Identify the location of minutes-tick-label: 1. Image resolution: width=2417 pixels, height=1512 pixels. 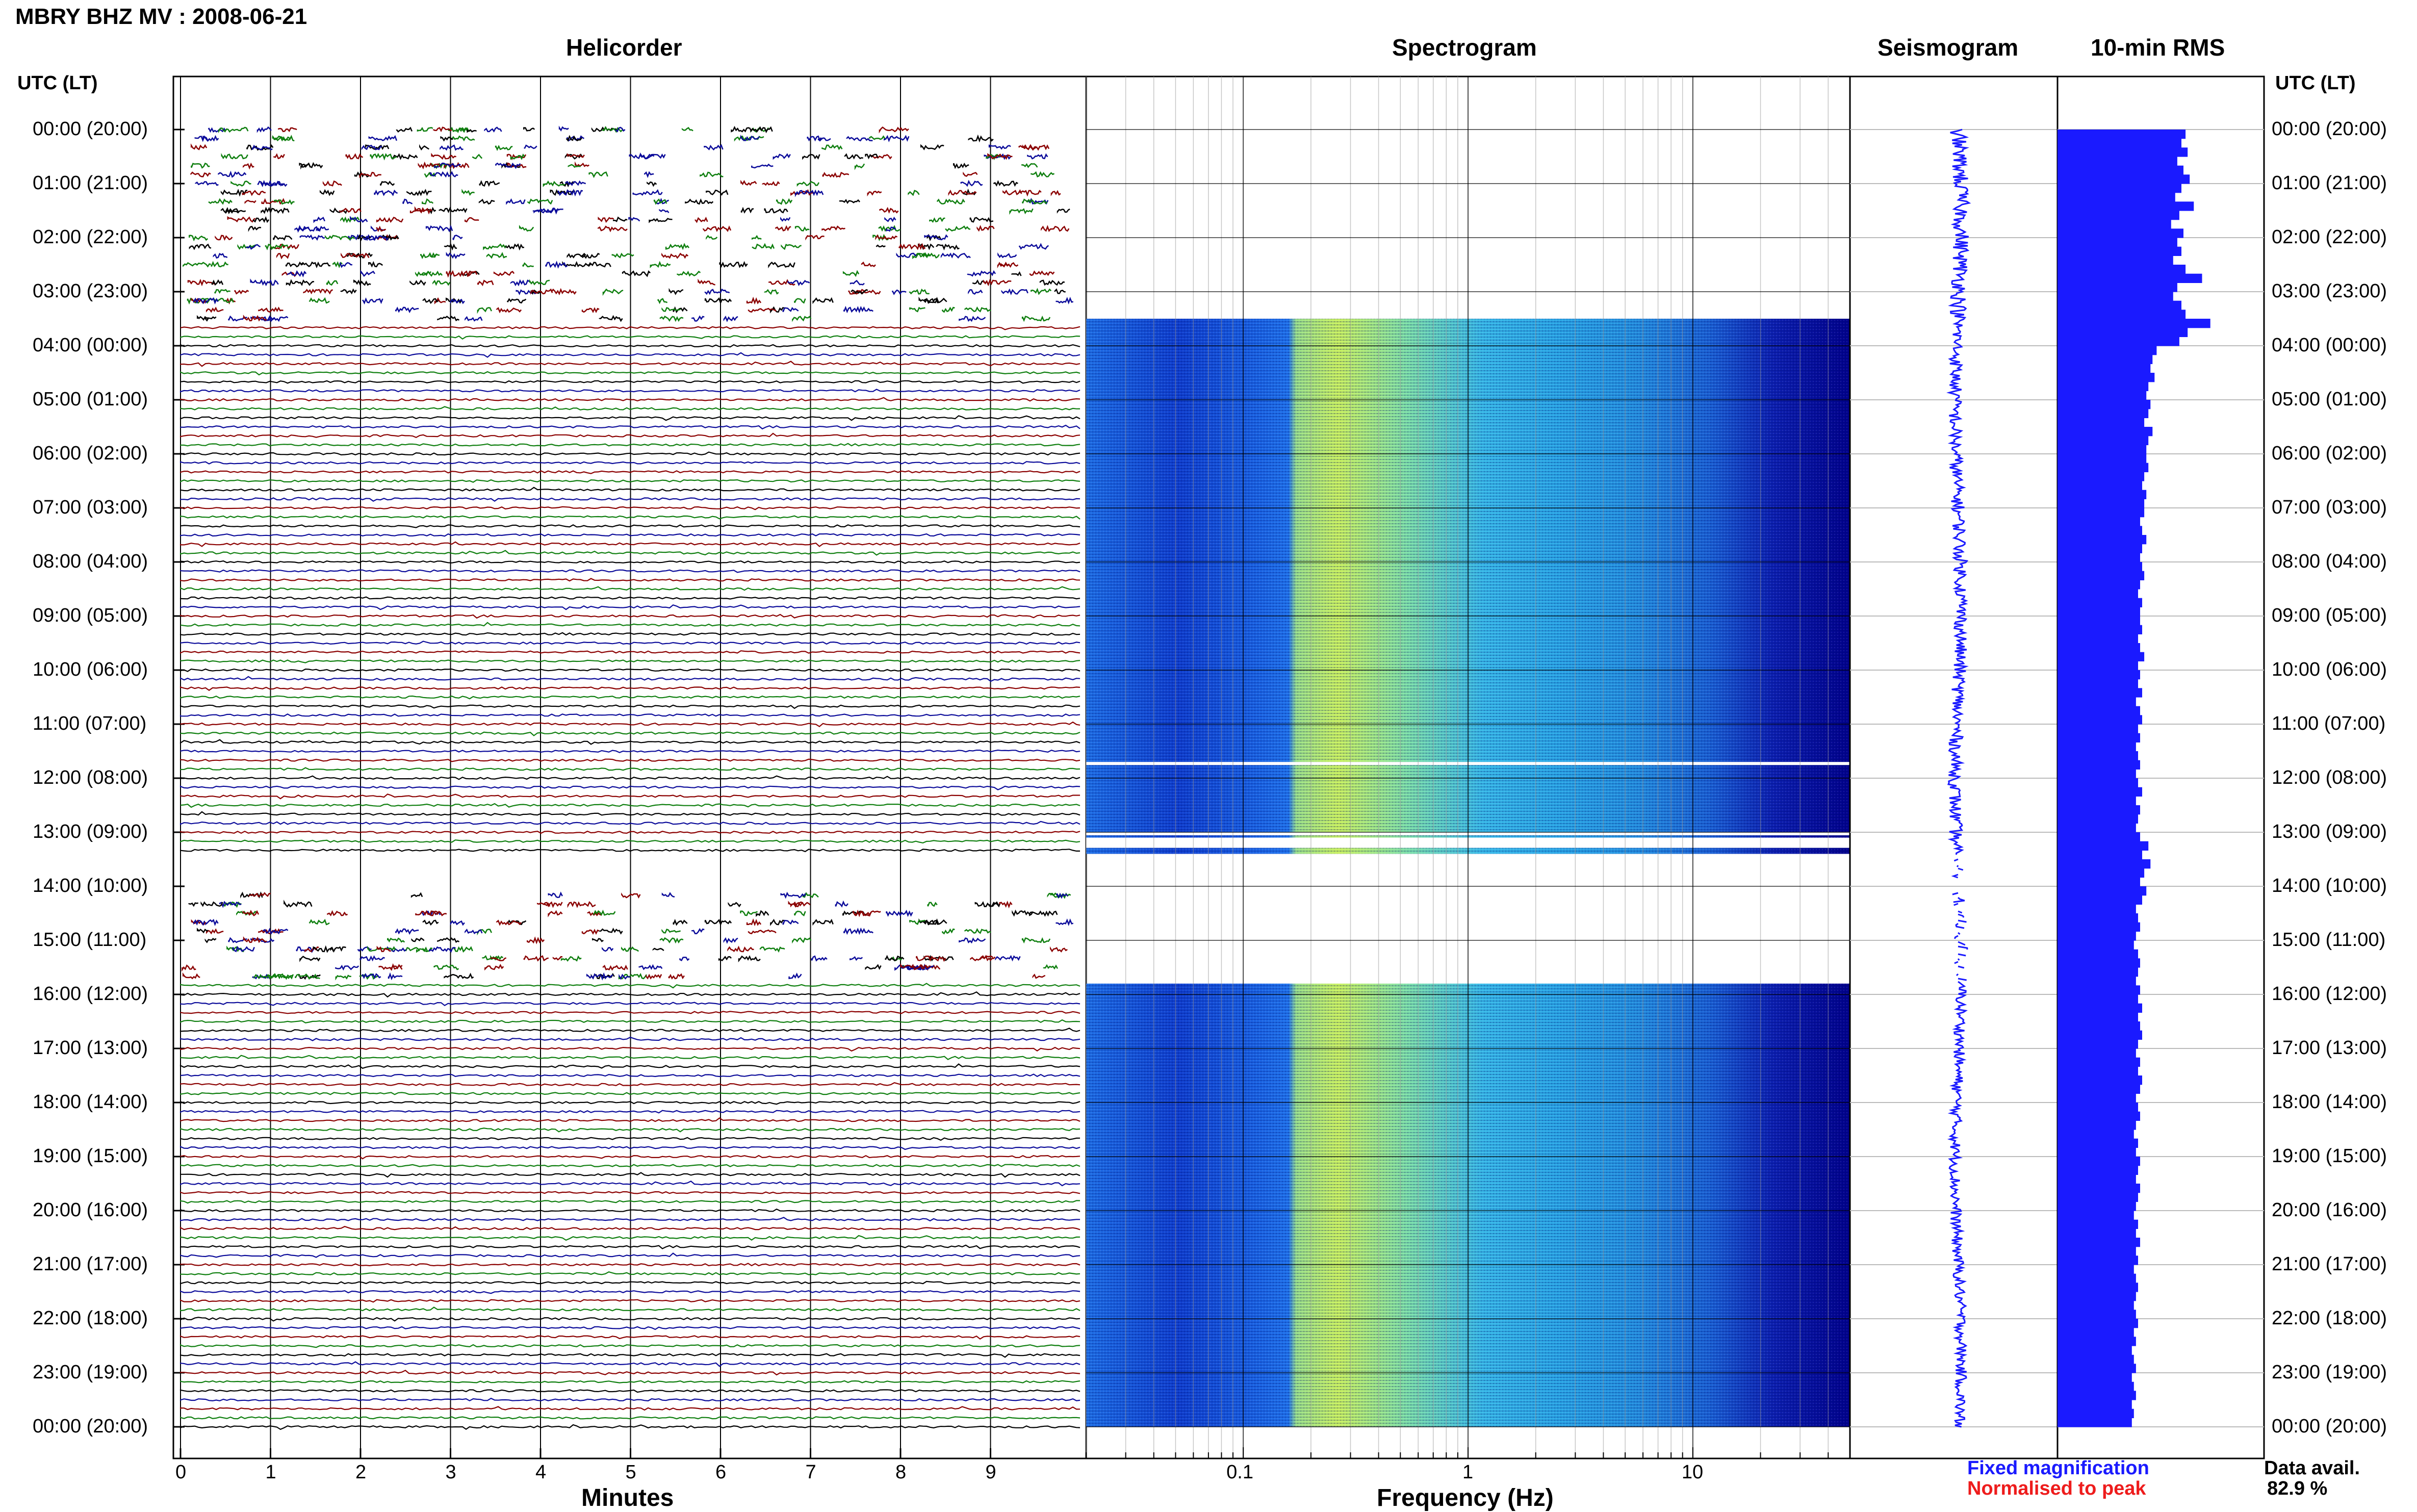
(270, 1473).